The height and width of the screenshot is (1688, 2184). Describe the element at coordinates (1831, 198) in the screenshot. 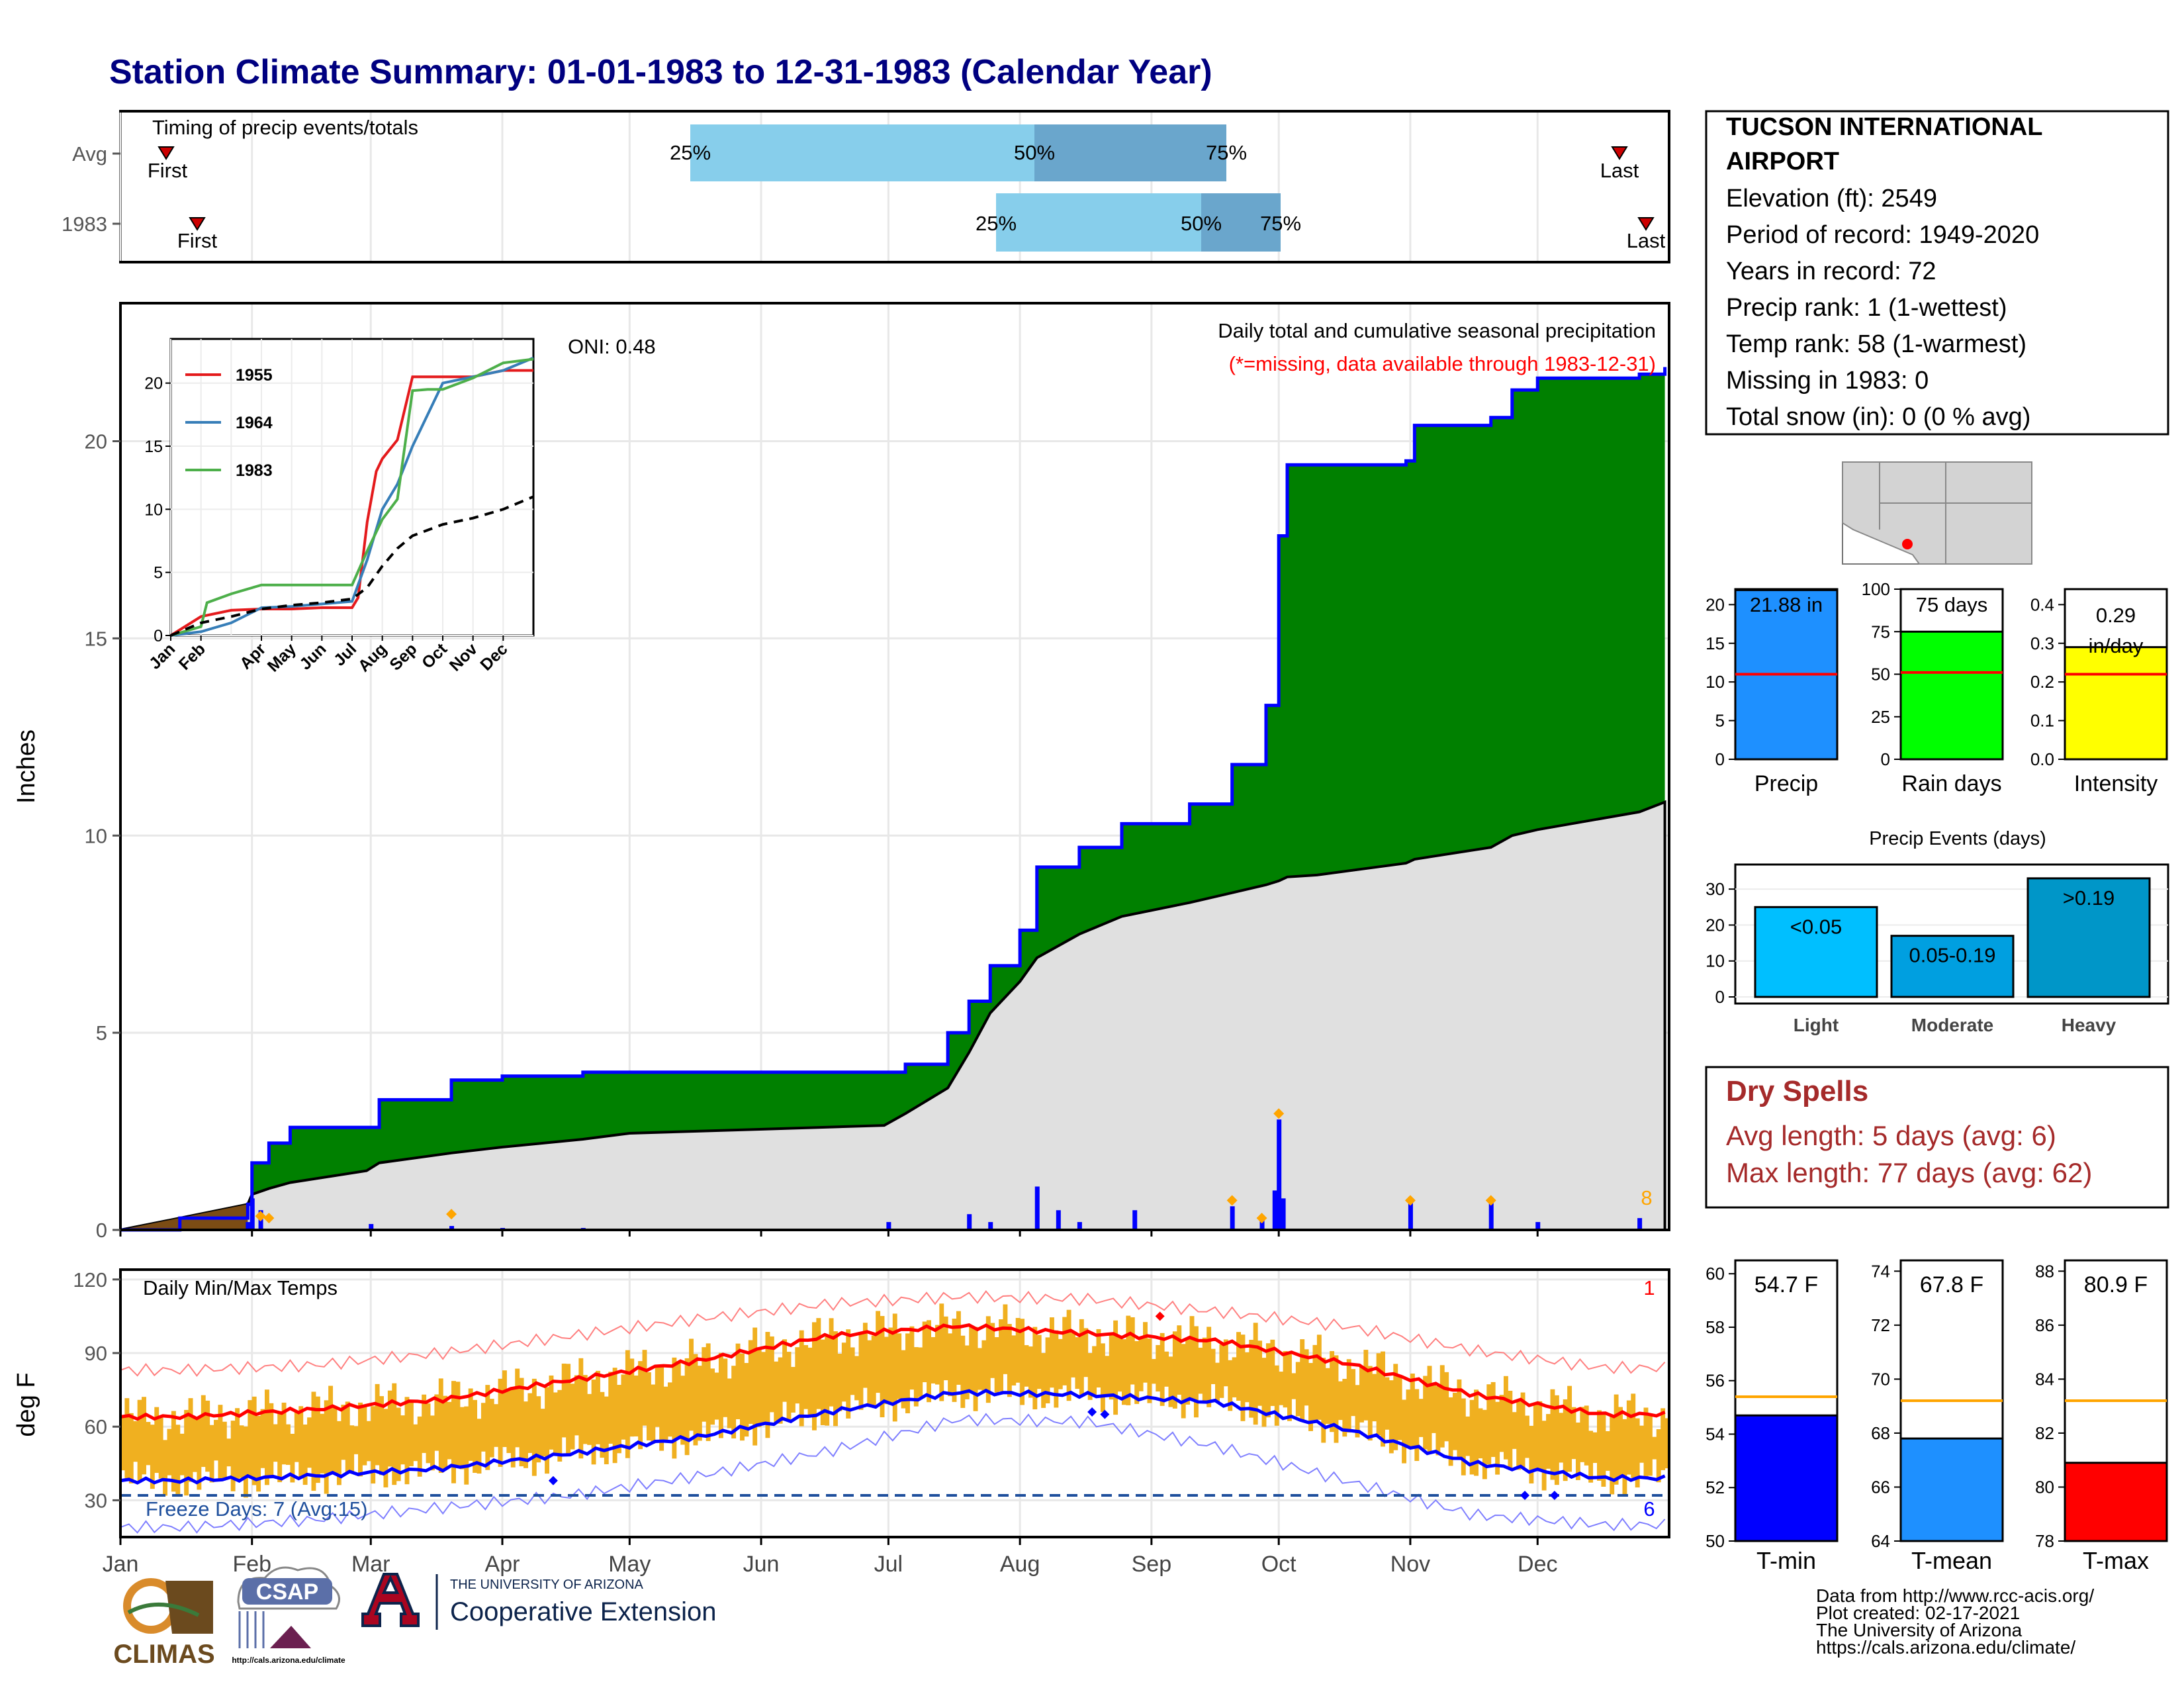

I see `station-elevation: Elevation (ft): 2549` at that location.